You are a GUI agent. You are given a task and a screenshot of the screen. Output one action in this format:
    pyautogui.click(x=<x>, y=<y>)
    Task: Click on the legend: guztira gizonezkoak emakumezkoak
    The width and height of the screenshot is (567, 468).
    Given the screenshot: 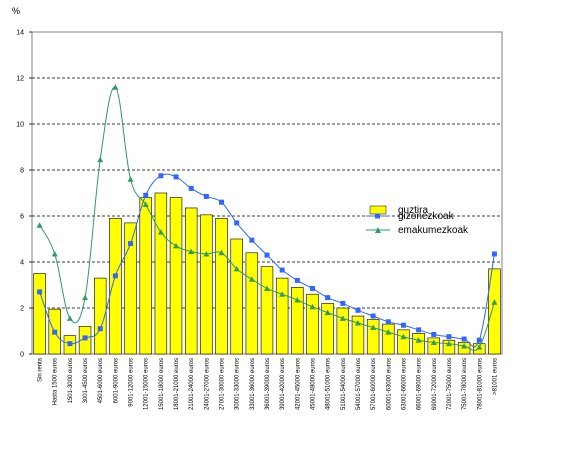 What is the action you would take?
    pyautogui.click(x=417, y=220)
    